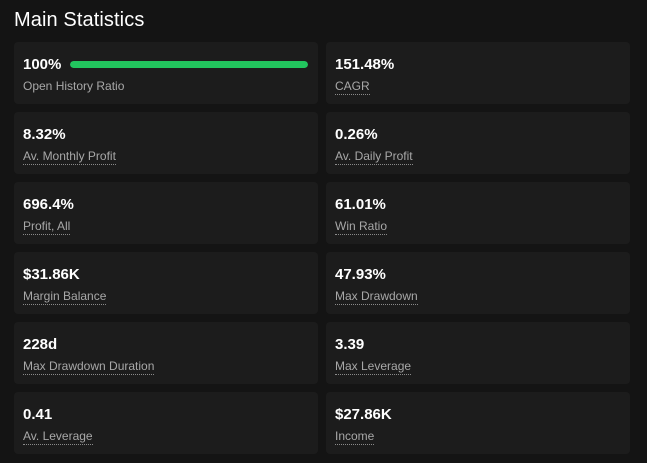 The width and height of the screenshot is (647, 463). Describe the element at coordinates (478, 423) in the screenshot. I see `stat-card-income: $27.86K Income` at that location.